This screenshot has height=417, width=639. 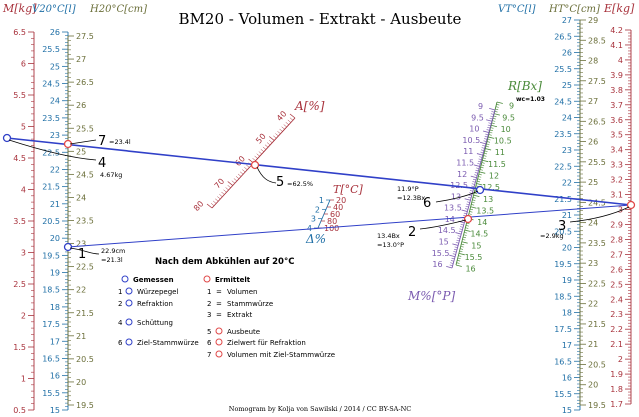 What do you see at coordinates (447, 230) in the screenshot?
I see `mpercent-scale-tick-label: 14.5` at bounding box center [447, 230].